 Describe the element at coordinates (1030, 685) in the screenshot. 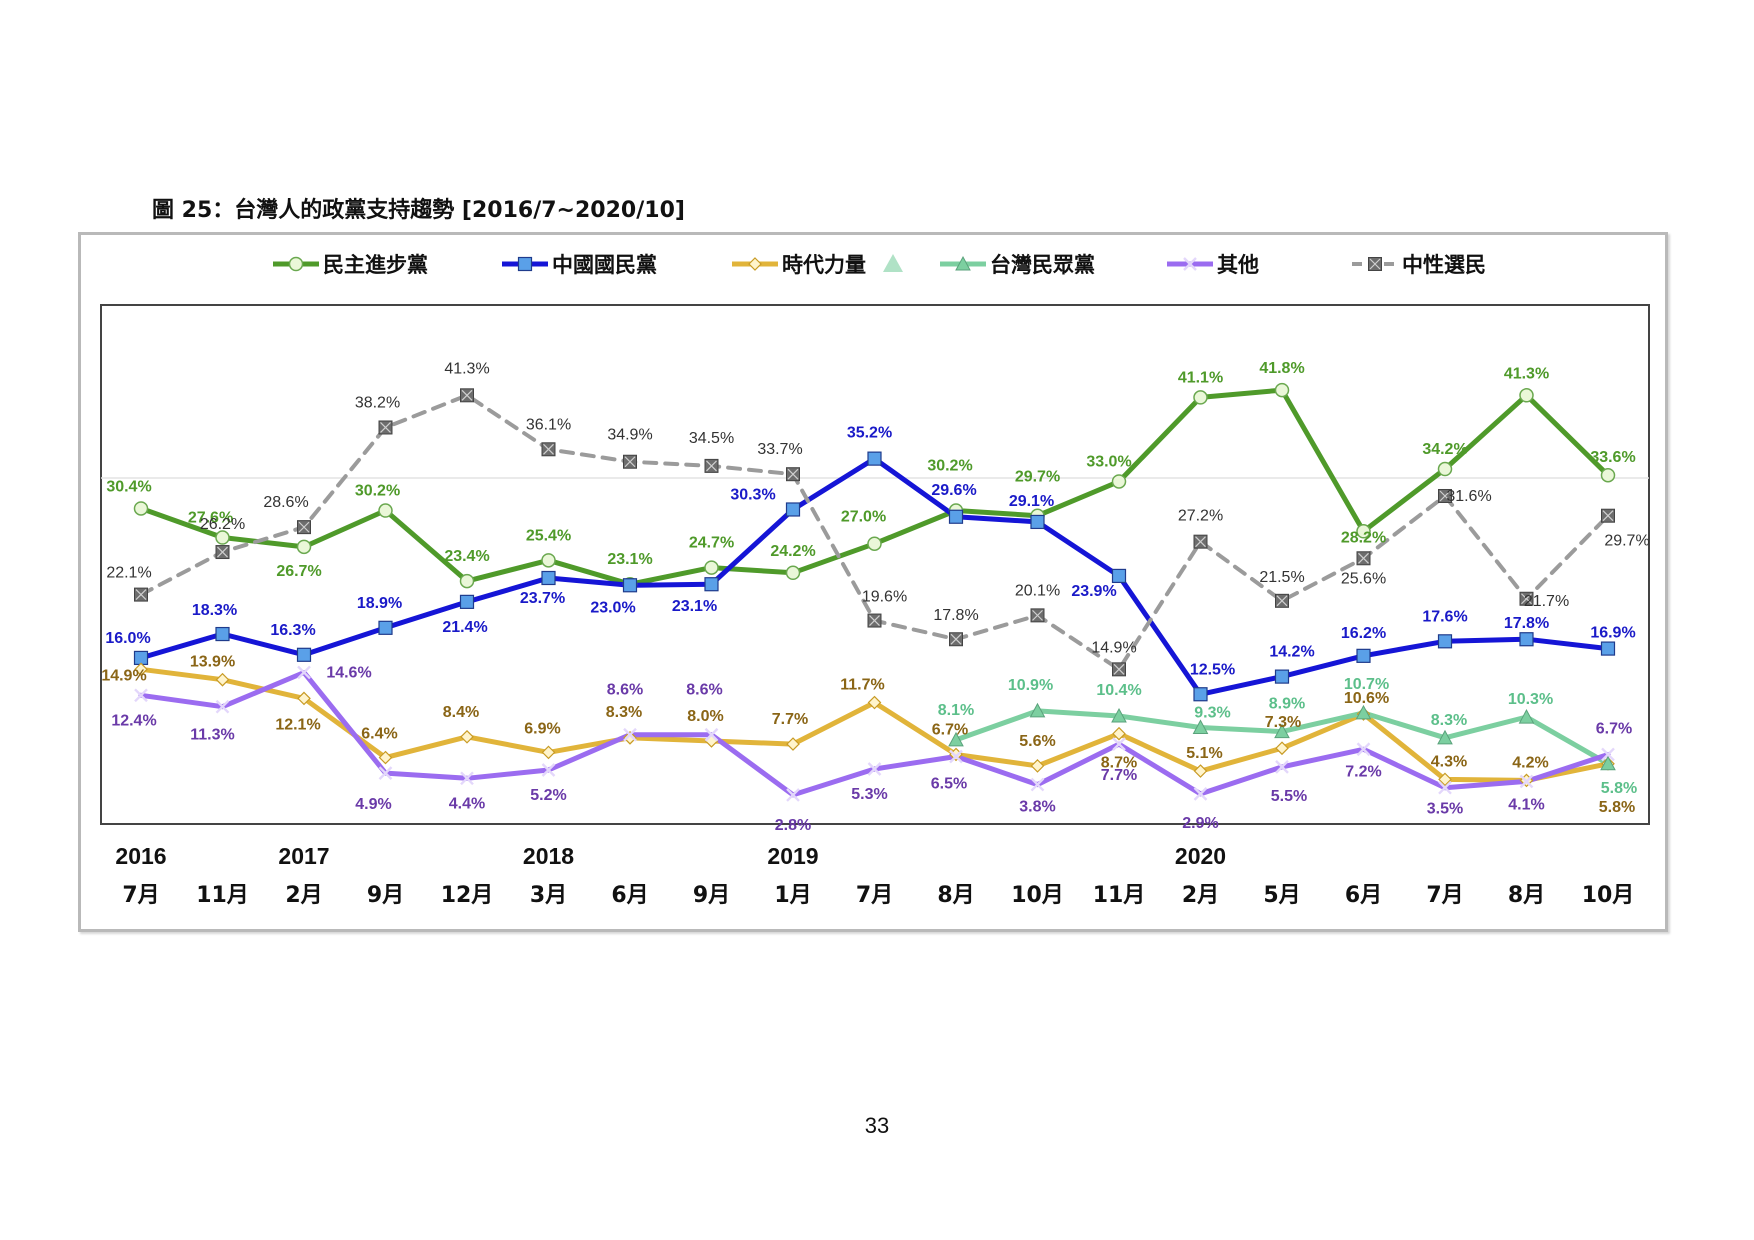

I see `series-triangle-label: 10.9%` at that location.